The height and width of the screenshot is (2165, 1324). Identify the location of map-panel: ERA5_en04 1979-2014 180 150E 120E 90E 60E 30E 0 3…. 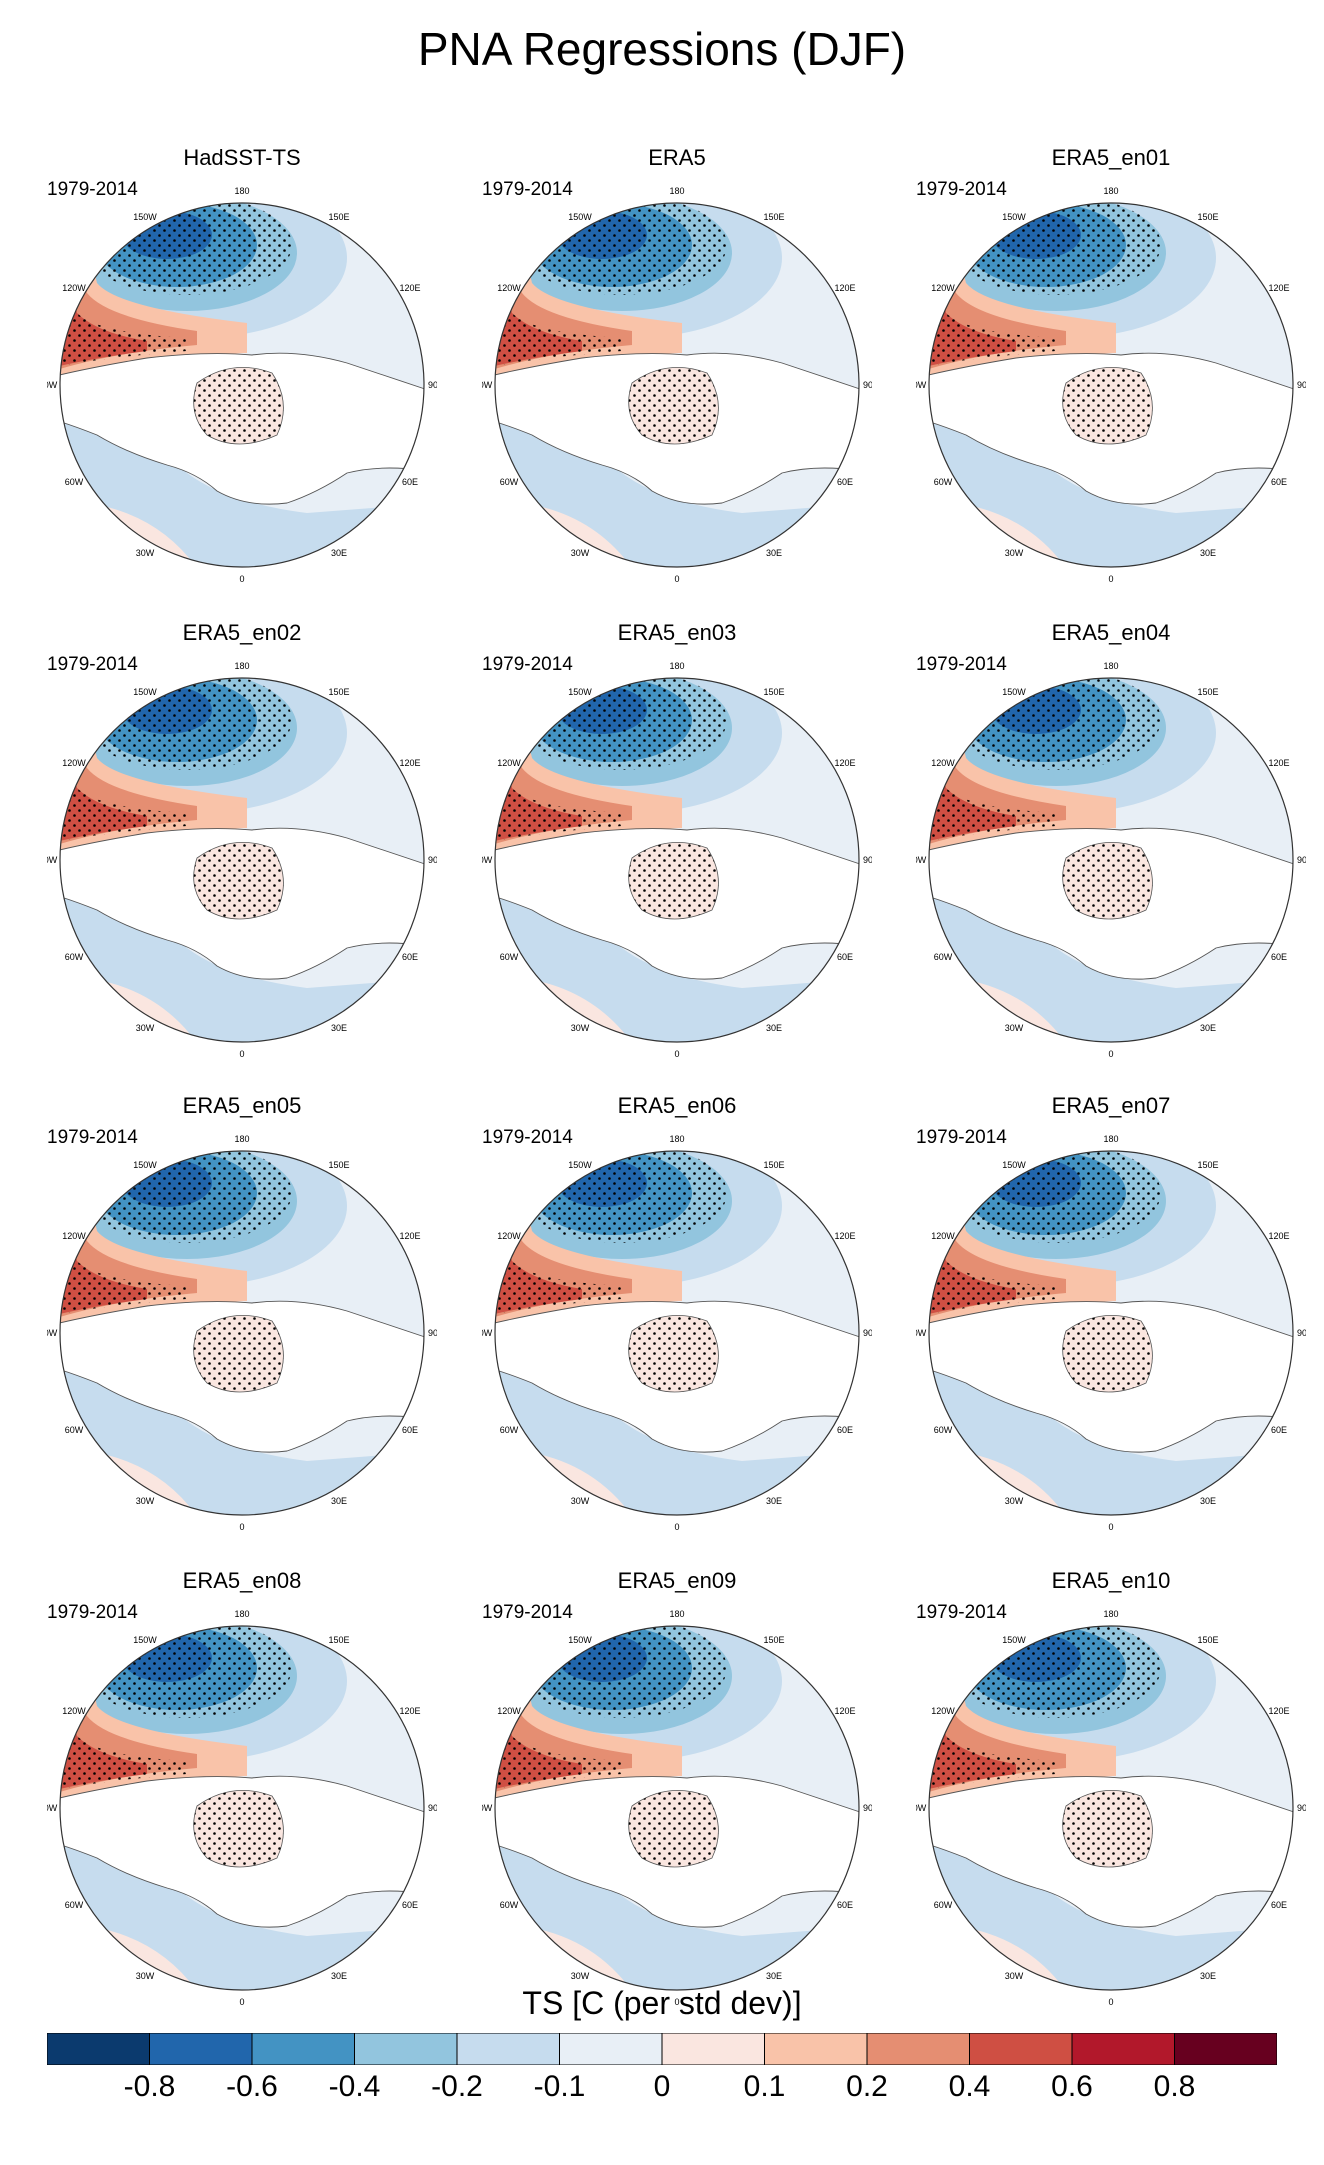
(1111, 850).